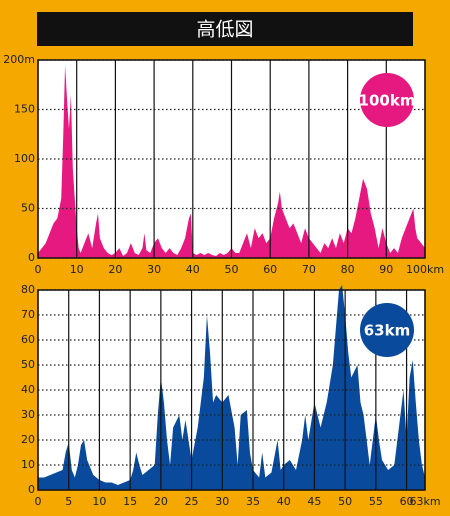  What do you see at coordinates (309, 269) in the screenshot?
I see `x-tick-label: 70` at bounding box center [309, 269].